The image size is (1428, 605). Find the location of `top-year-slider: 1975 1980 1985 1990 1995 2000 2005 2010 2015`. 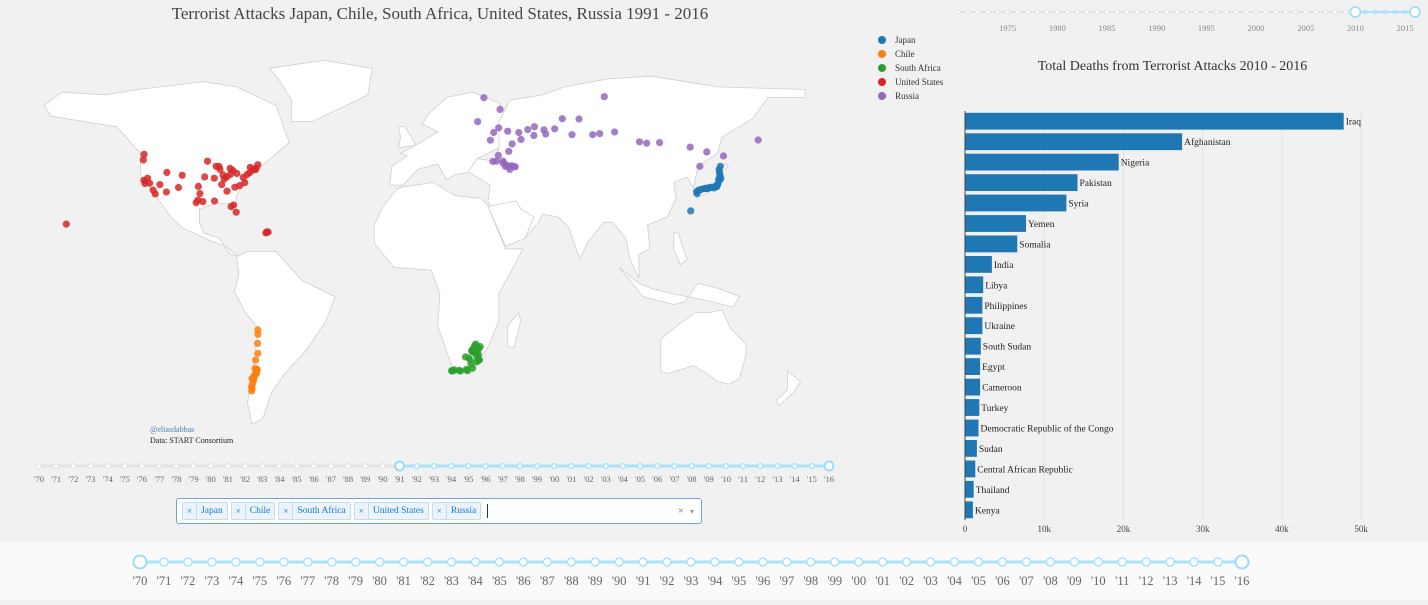

top-year-slider: 1975 1980 1985 1990 1995 2000 2005 2010 2015 is located at coordinates (1186, 20).